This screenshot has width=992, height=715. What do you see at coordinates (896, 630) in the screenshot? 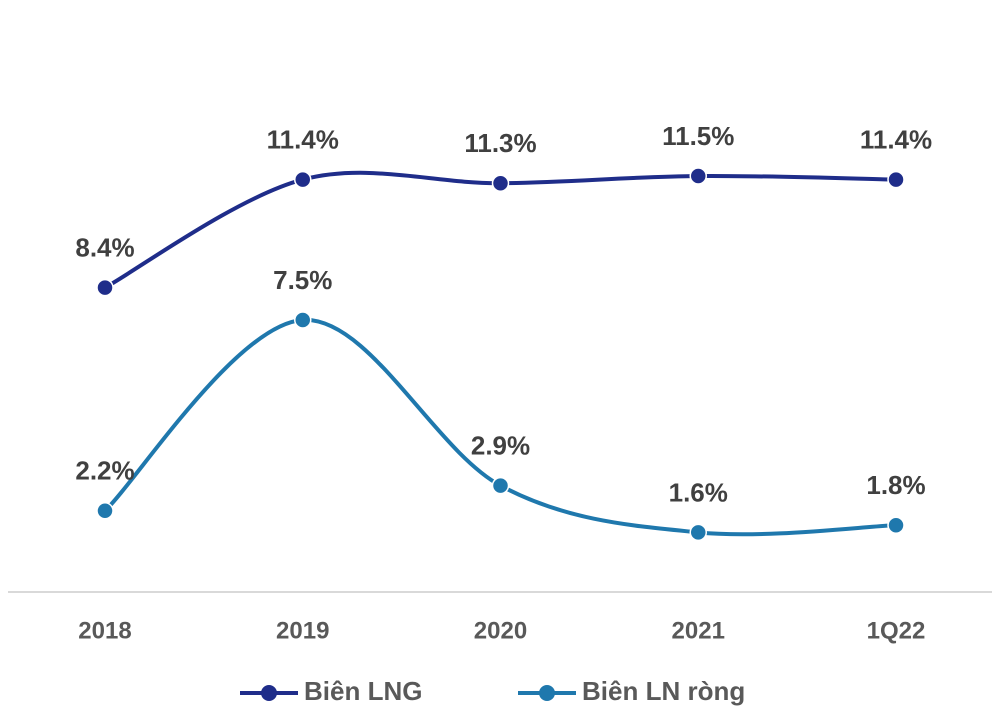
I see `x-tick-label: 1Q22` at bounding box center [896, 630].